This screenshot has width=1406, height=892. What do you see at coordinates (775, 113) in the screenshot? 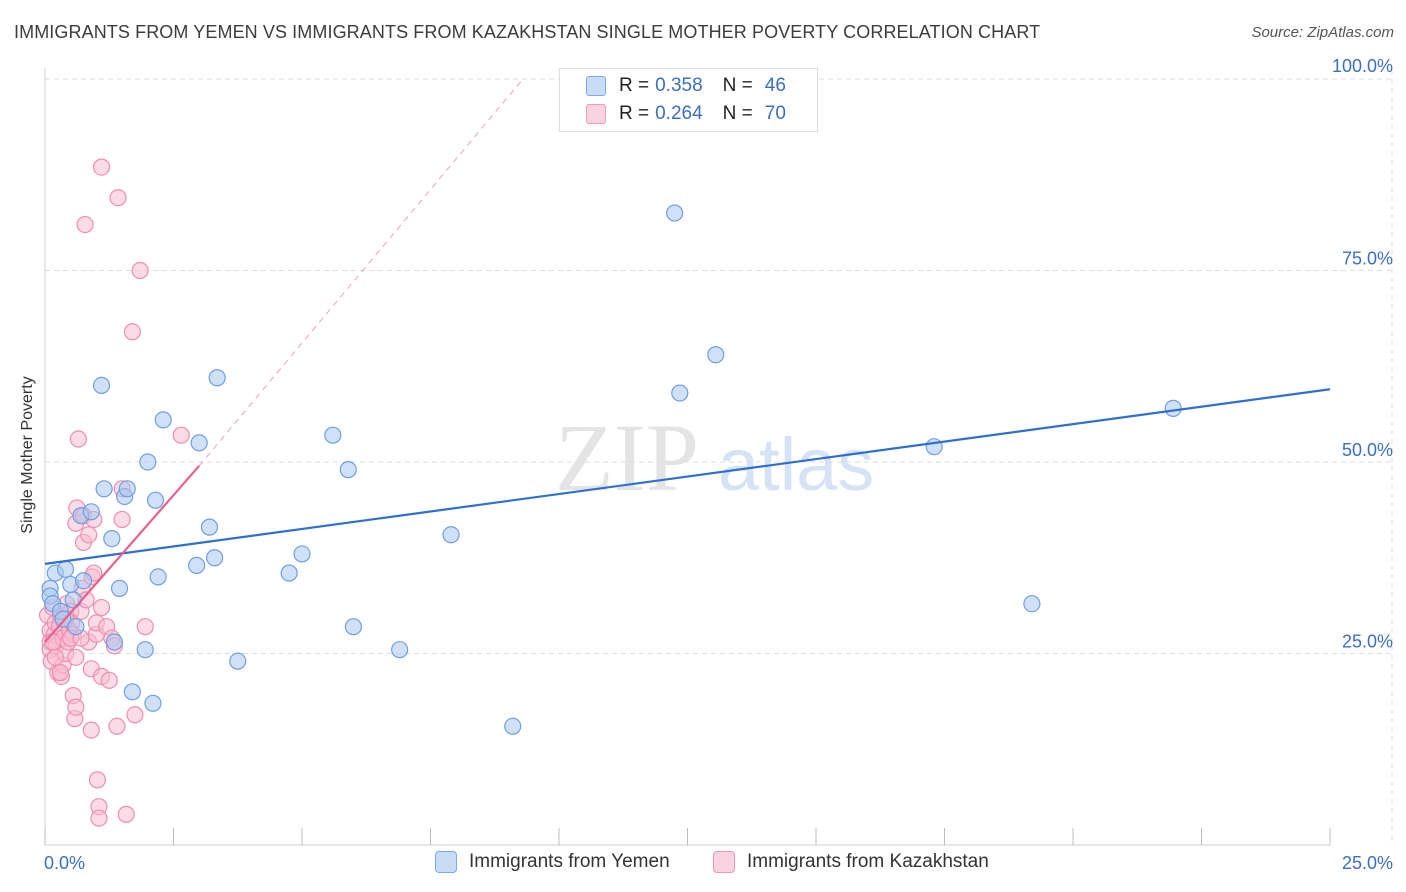
I see `kazakhstan-n-value: 70` at bounding box center [775, 113].